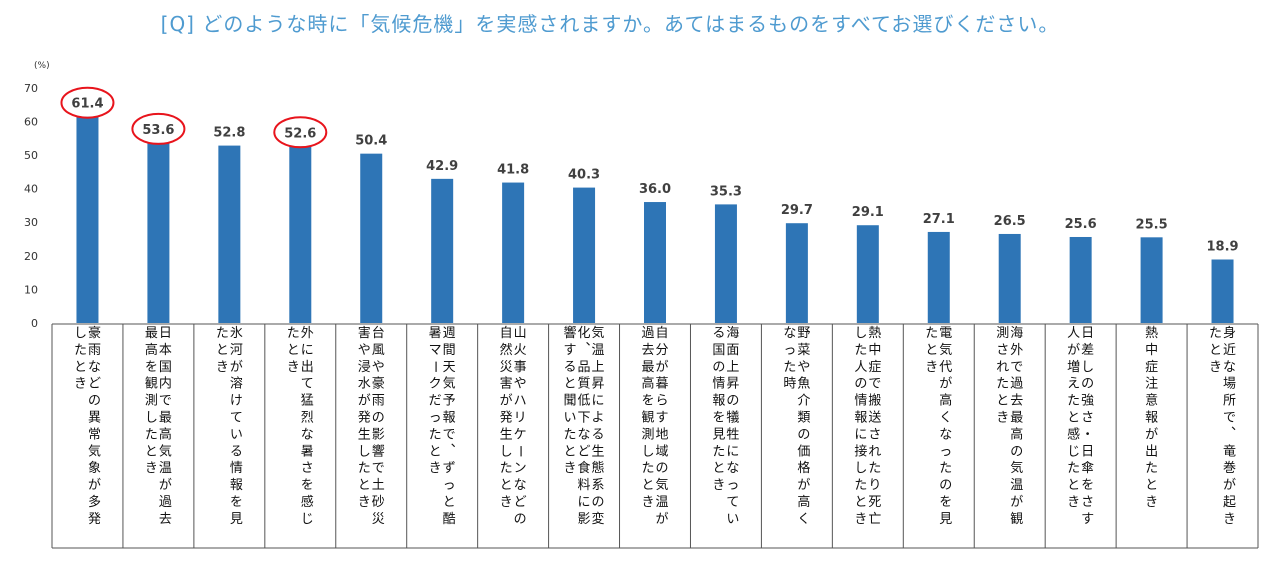 This screenshot has height=568, width=1280. What do you see at coordinates (874, 401) in the screenshot?
I see `category-char: 搬` at bounding box center [874, 401].